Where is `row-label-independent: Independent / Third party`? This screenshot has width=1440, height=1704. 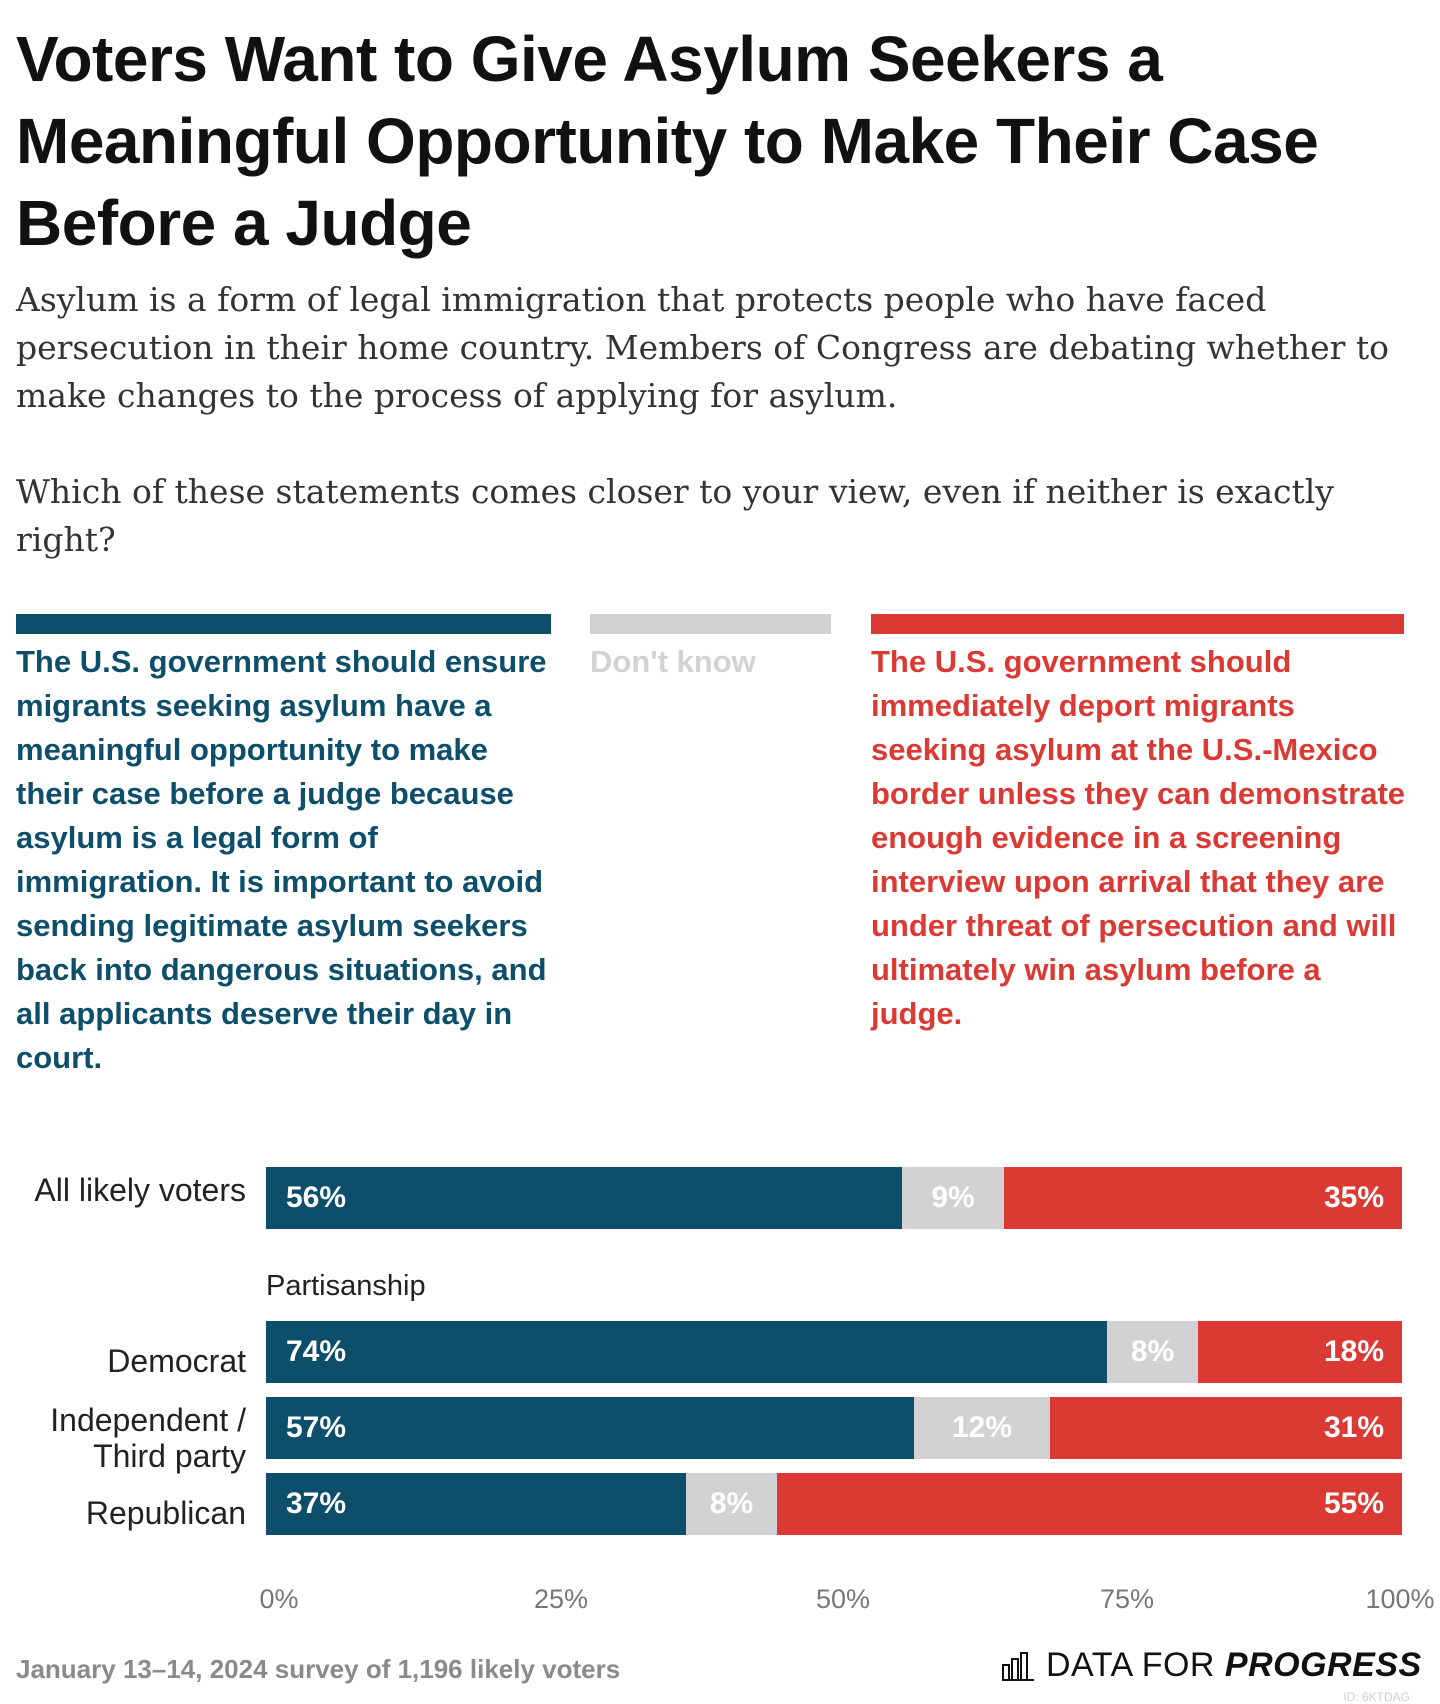
row-label-independent: Independent / Third party is located at coordinates (148, 1438).